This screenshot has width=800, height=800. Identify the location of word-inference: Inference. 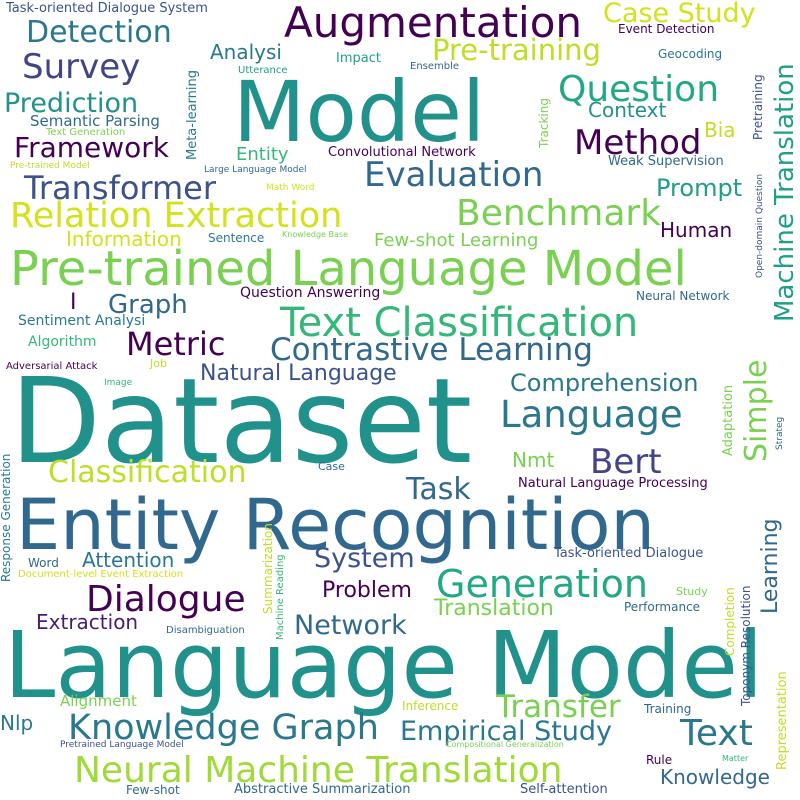
(430, 706).